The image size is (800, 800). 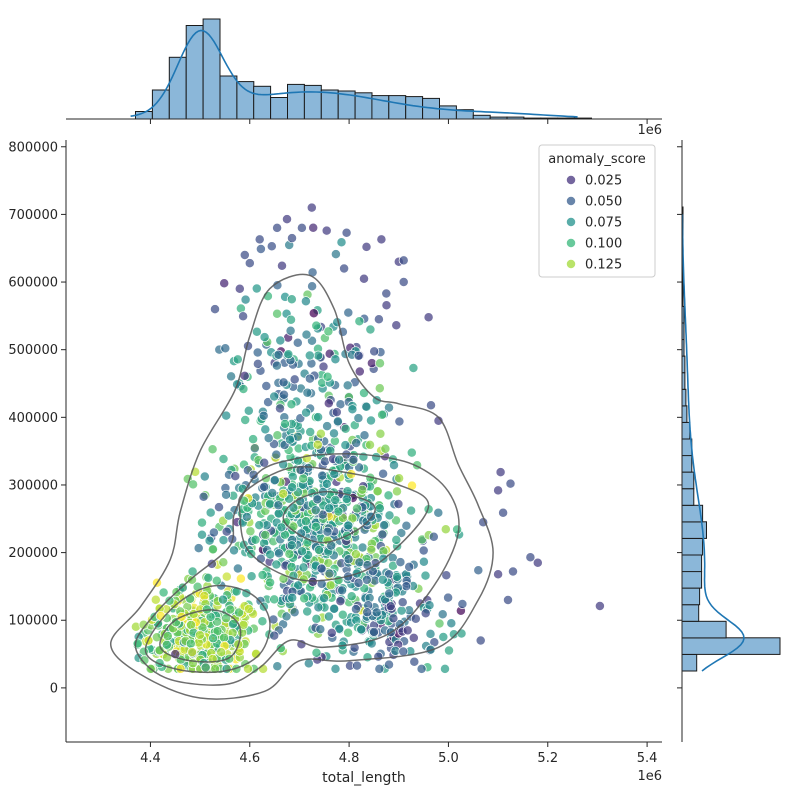 I want to click on legend-title: anomaly_score, so click(x=597, y=159).